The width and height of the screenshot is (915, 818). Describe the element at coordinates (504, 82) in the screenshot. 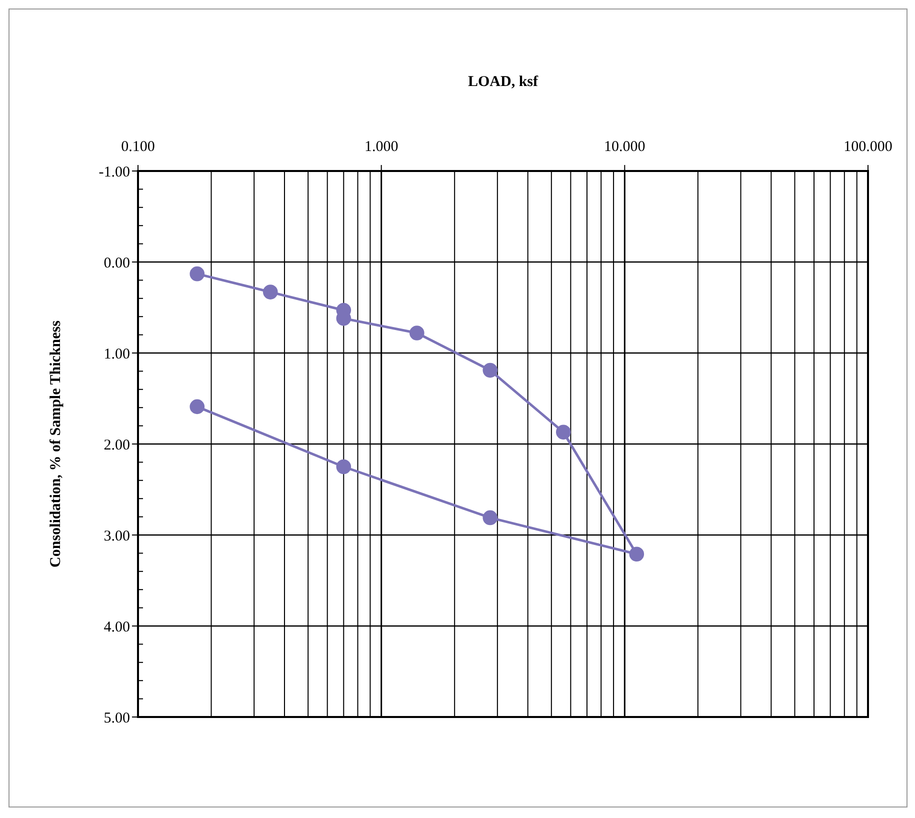

I see `x-axis-title: LOAD, ksf` at that location.